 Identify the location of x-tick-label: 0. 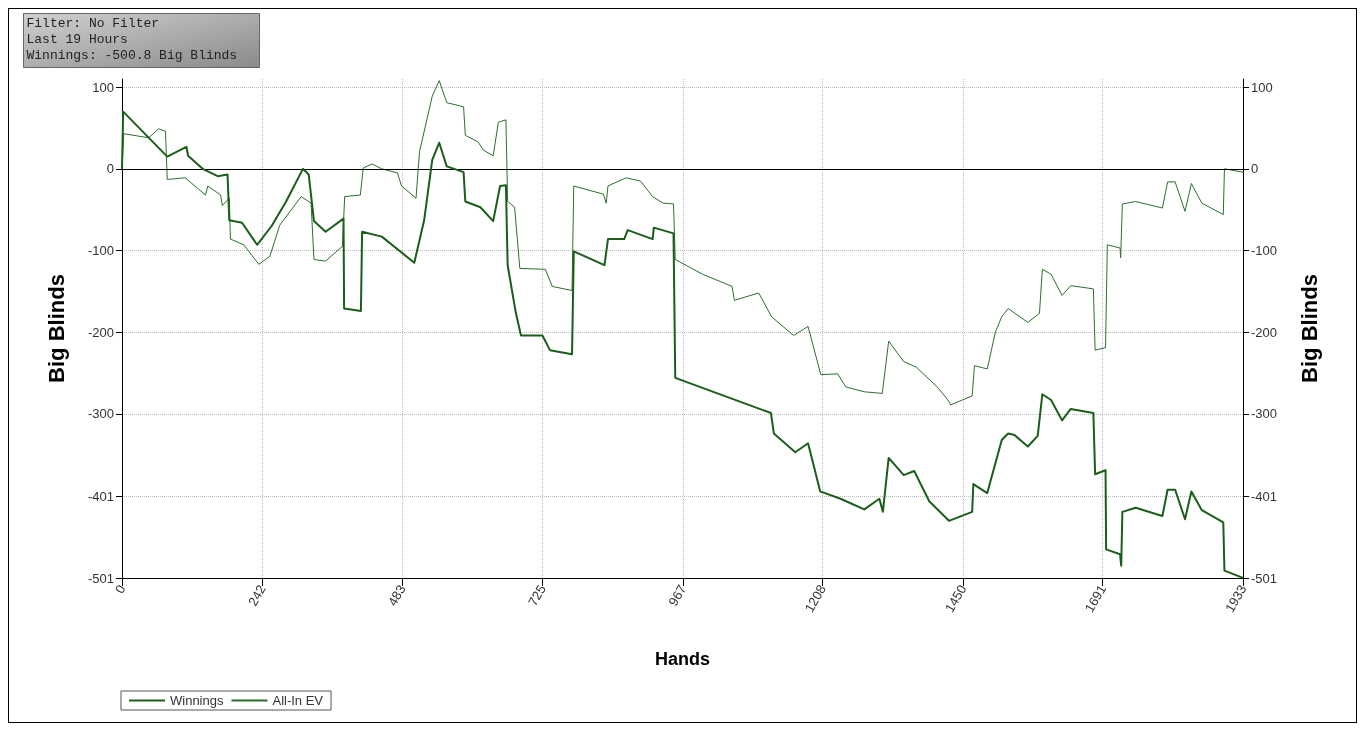
(120, 589).